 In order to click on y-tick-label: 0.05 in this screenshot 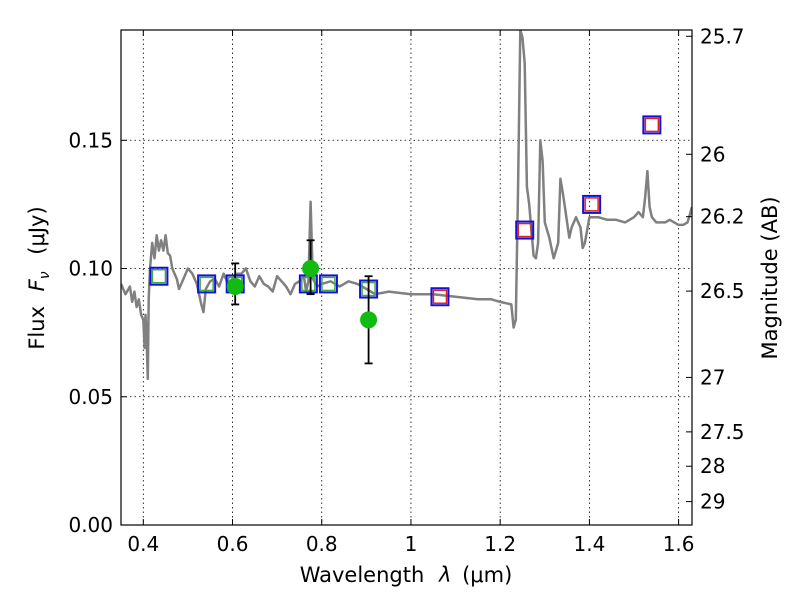, I will do `click(90, 397)`.